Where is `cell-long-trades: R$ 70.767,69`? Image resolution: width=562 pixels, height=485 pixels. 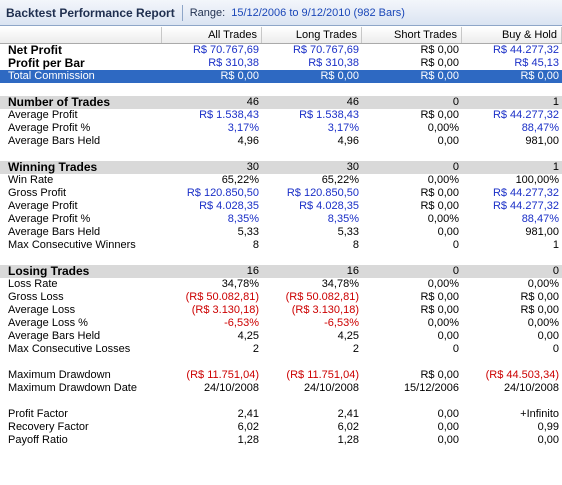 cell-long-trades: R$ 70.767,69 is located at coordinates (325, 50).